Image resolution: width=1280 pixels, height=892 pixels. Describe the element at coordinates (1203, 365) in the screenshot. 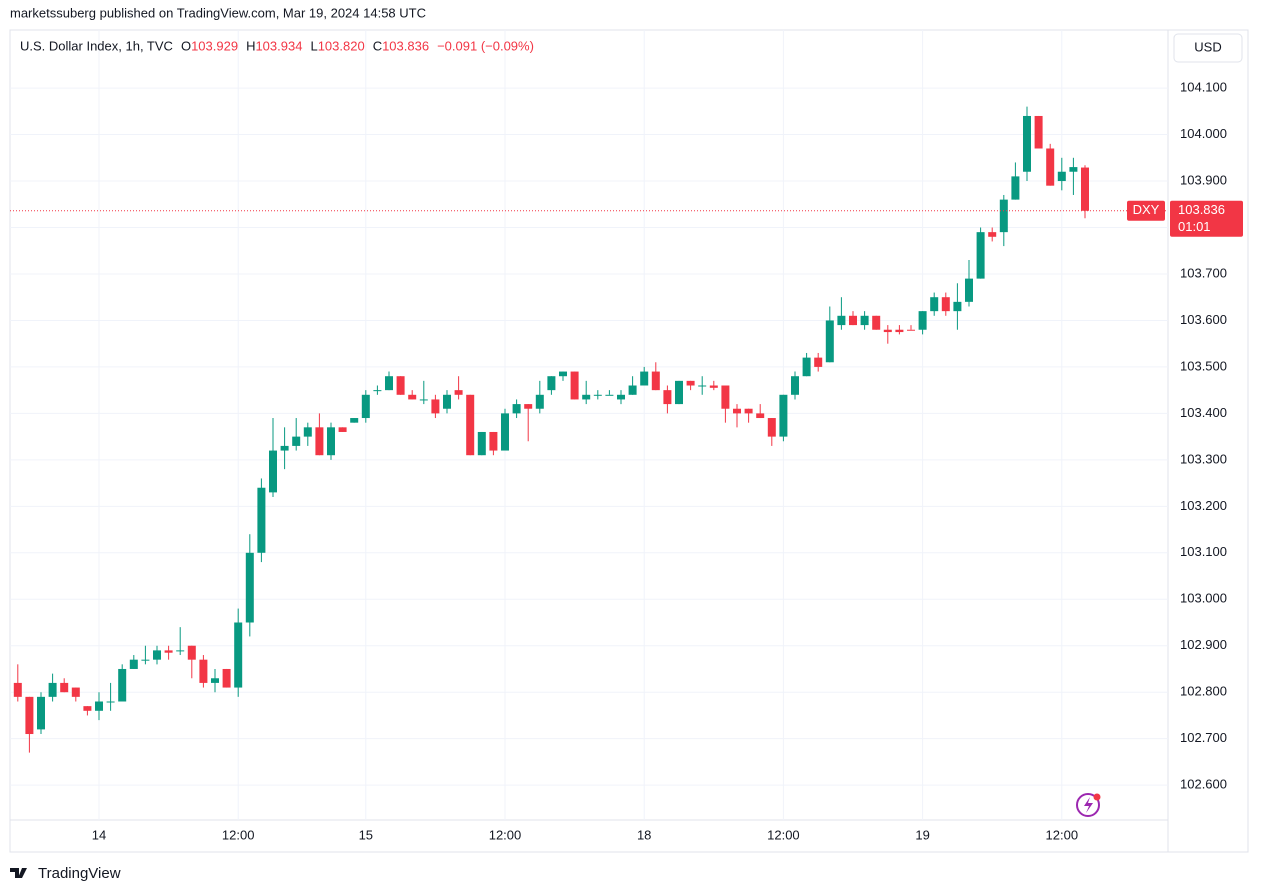

I see `y-tick-label: 103.500` at that location.